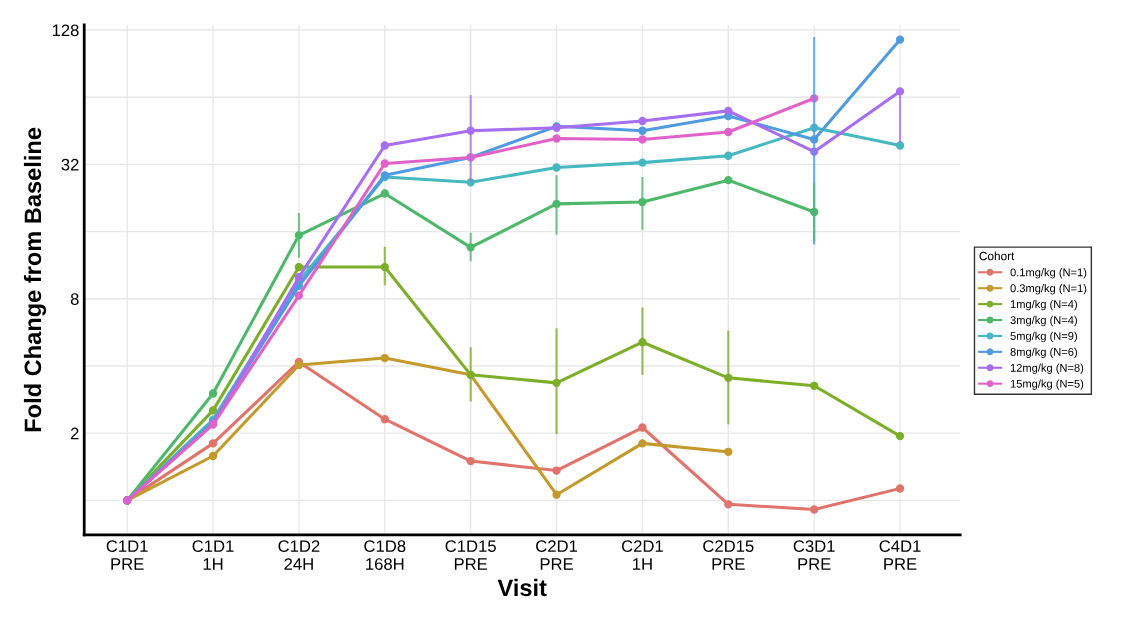 The height and width of the screenshot is (622, 1123). I want to click on y-axis-title: Fold Change from Baseline, so click(34, 279).